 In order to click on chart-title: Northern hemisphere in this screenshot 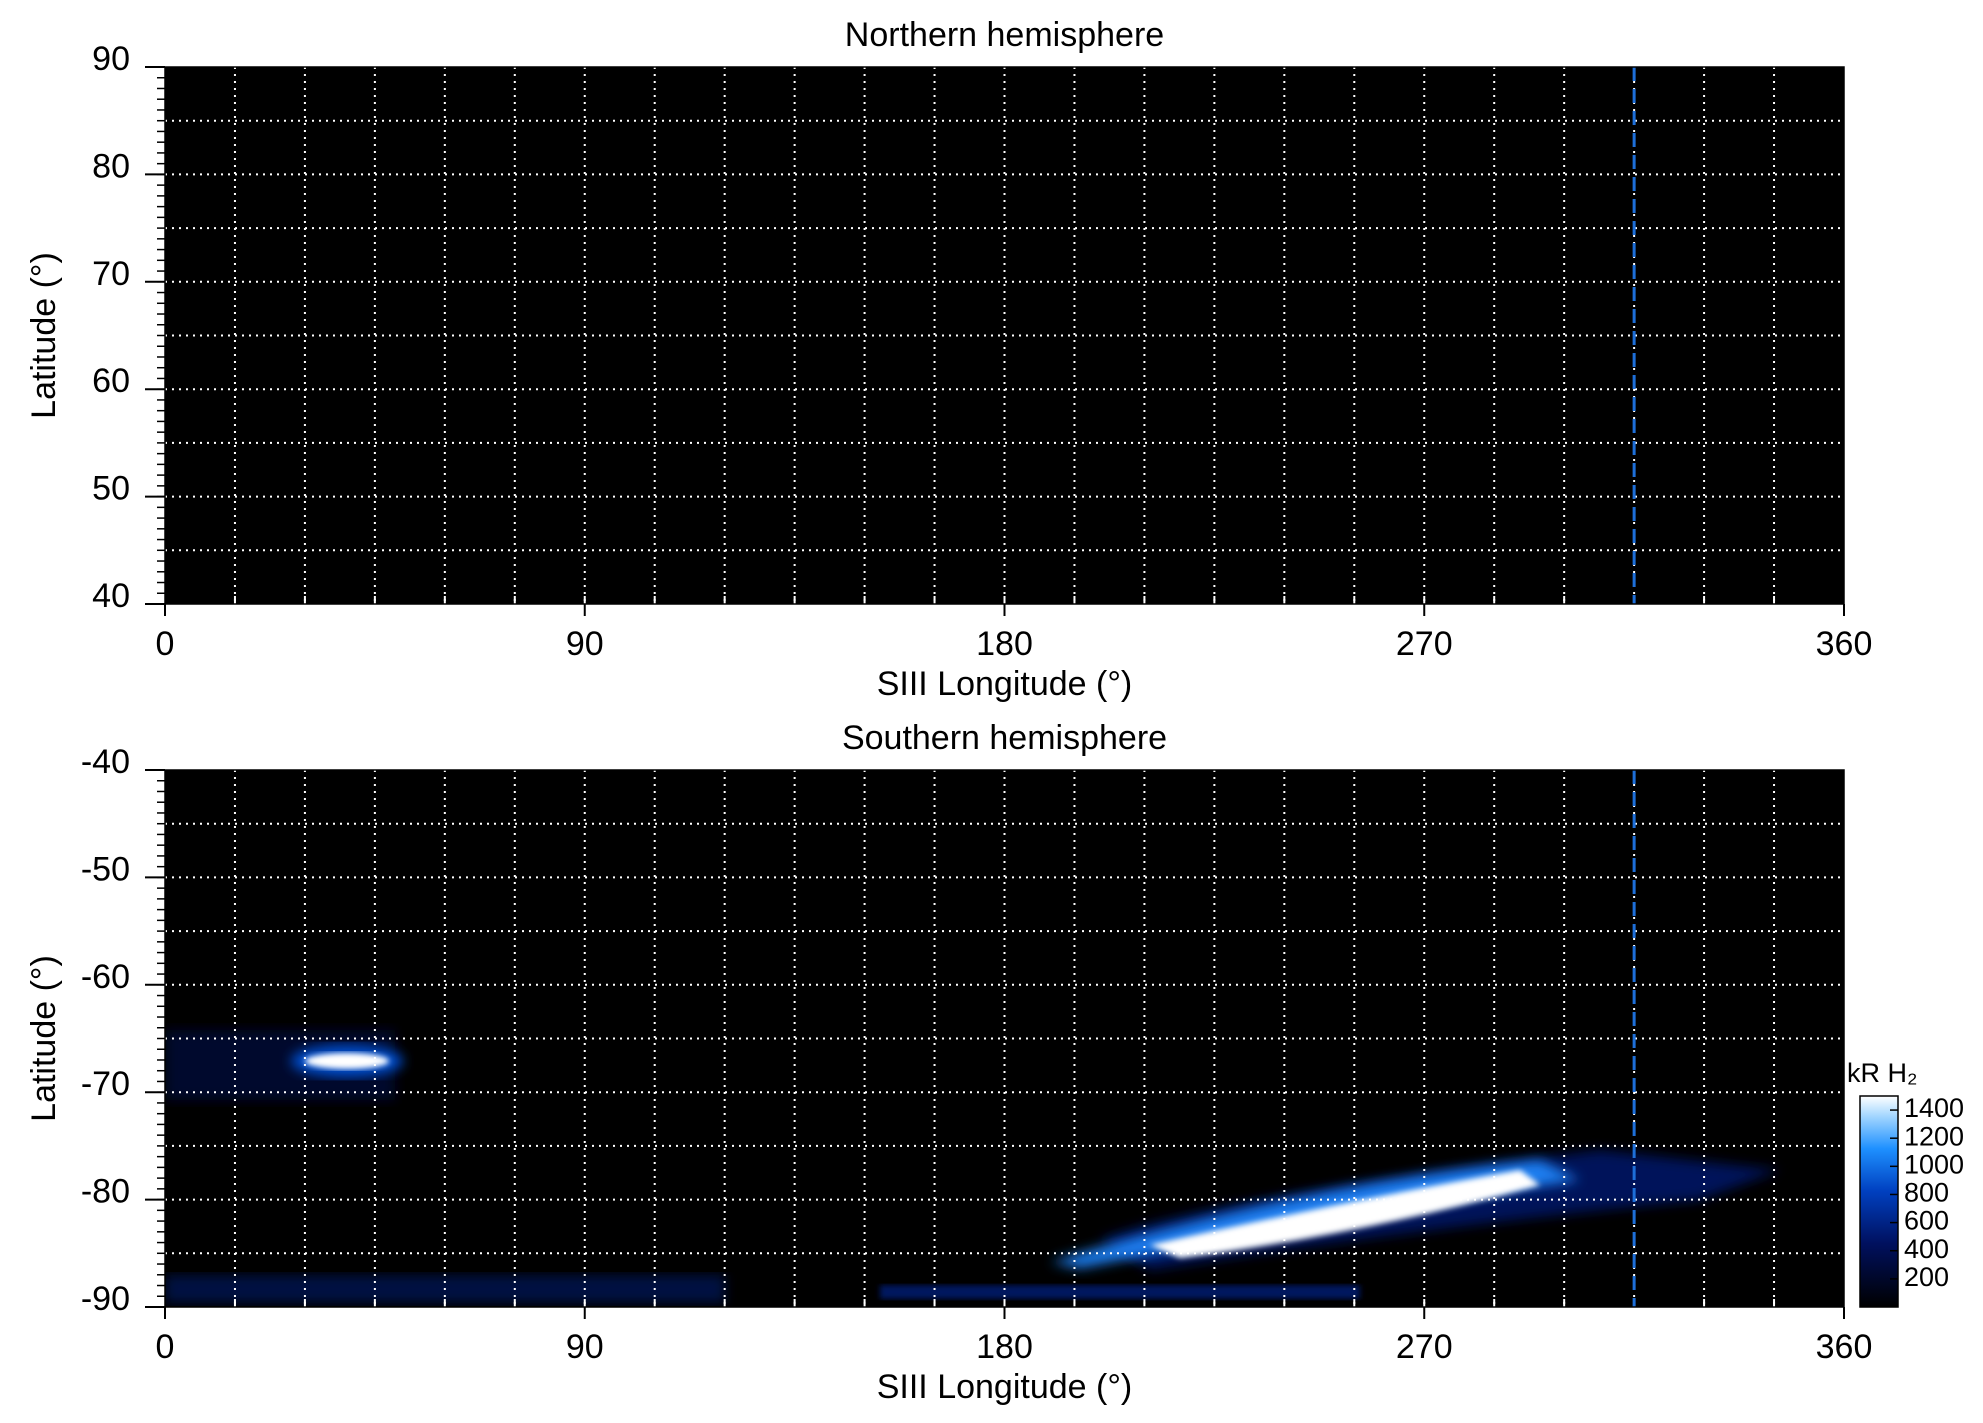, I will do `click(1004, 35)`.